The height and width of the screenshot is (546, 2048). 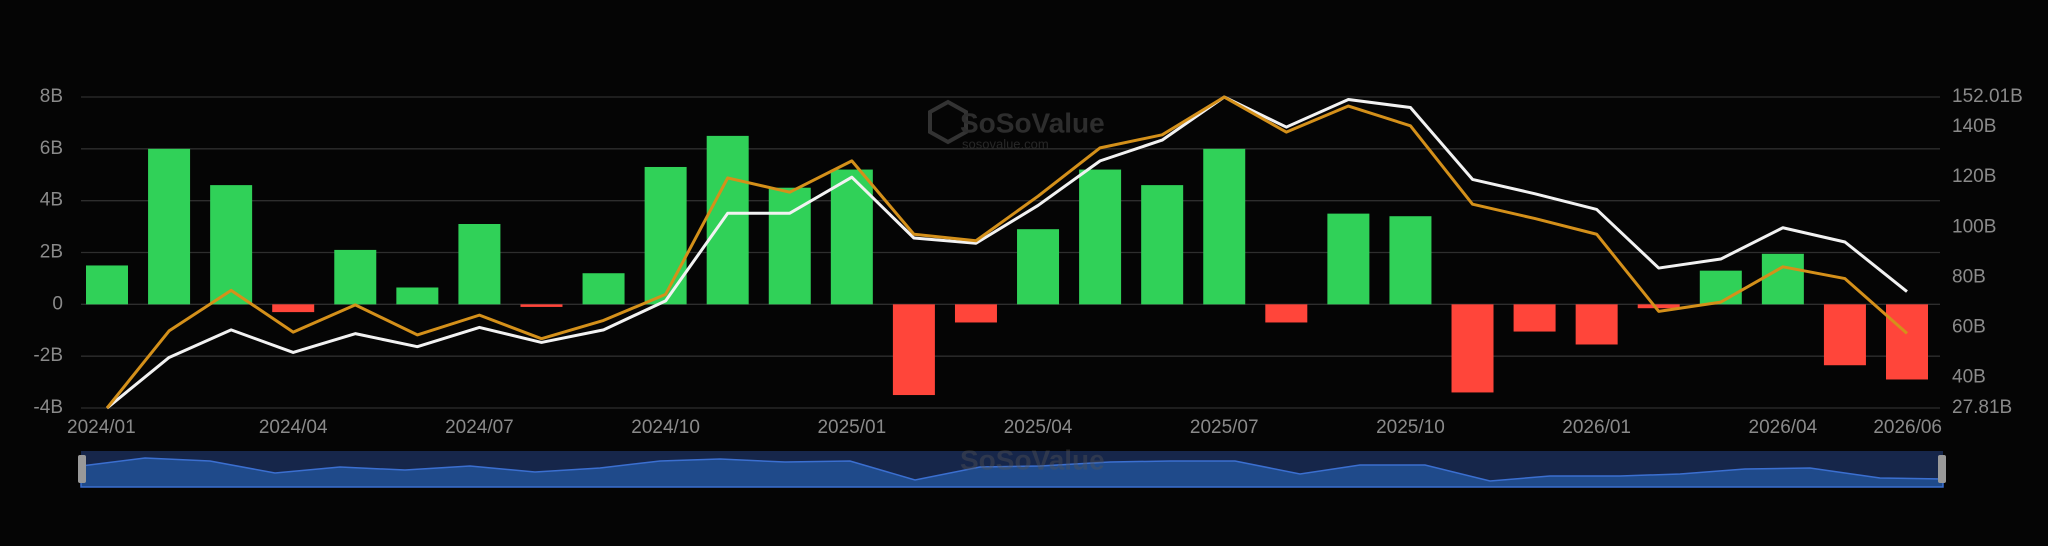 I want to click on y-tick-label: 2B, so click(x=51, y=252).